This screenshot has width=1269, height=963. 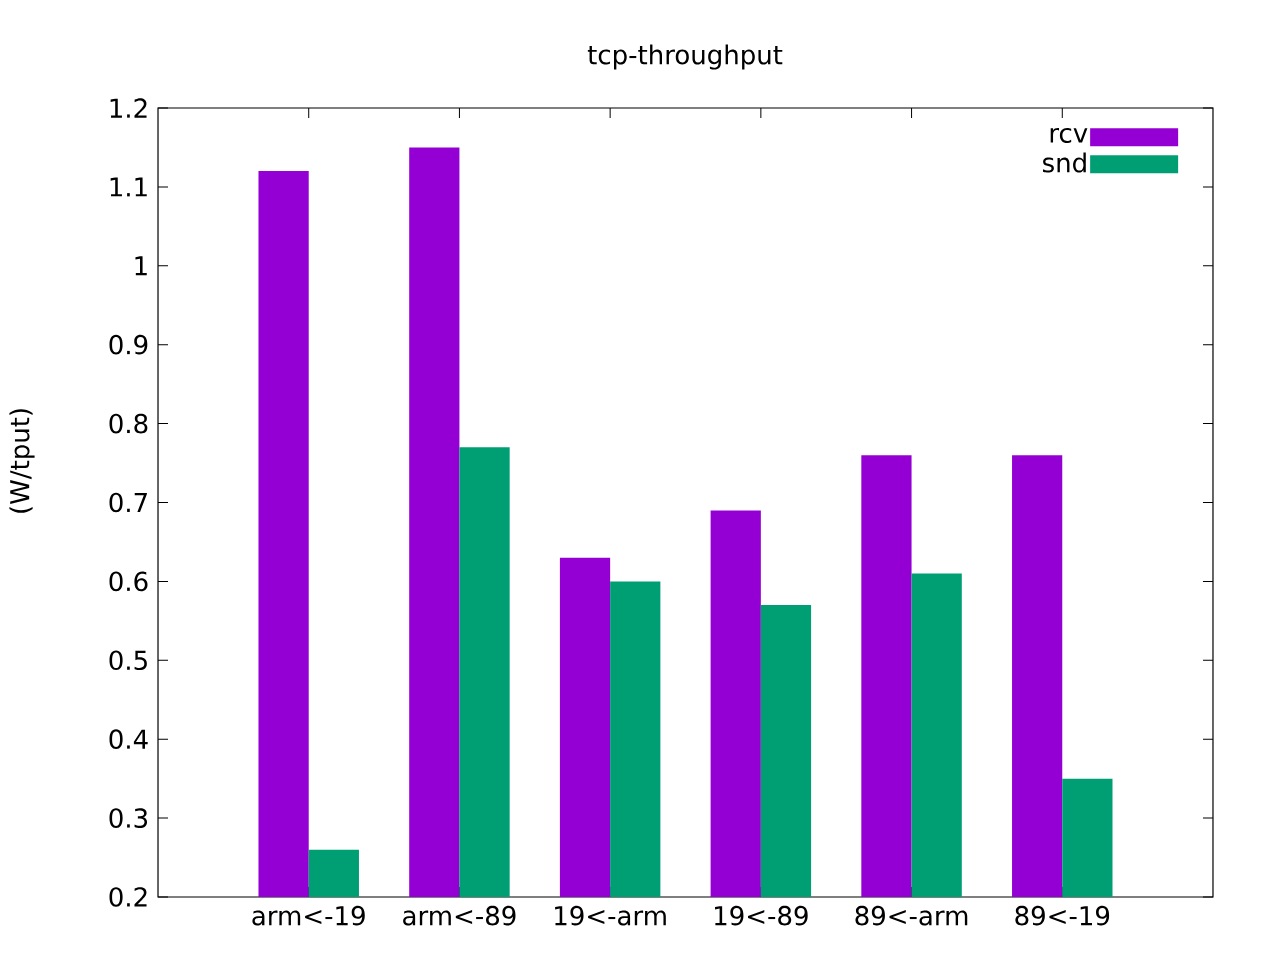 What do you see at coordinates (128, 344) in the screenshot?
I see `y-tick-label: 0.9` at bounding box center [128, 344].